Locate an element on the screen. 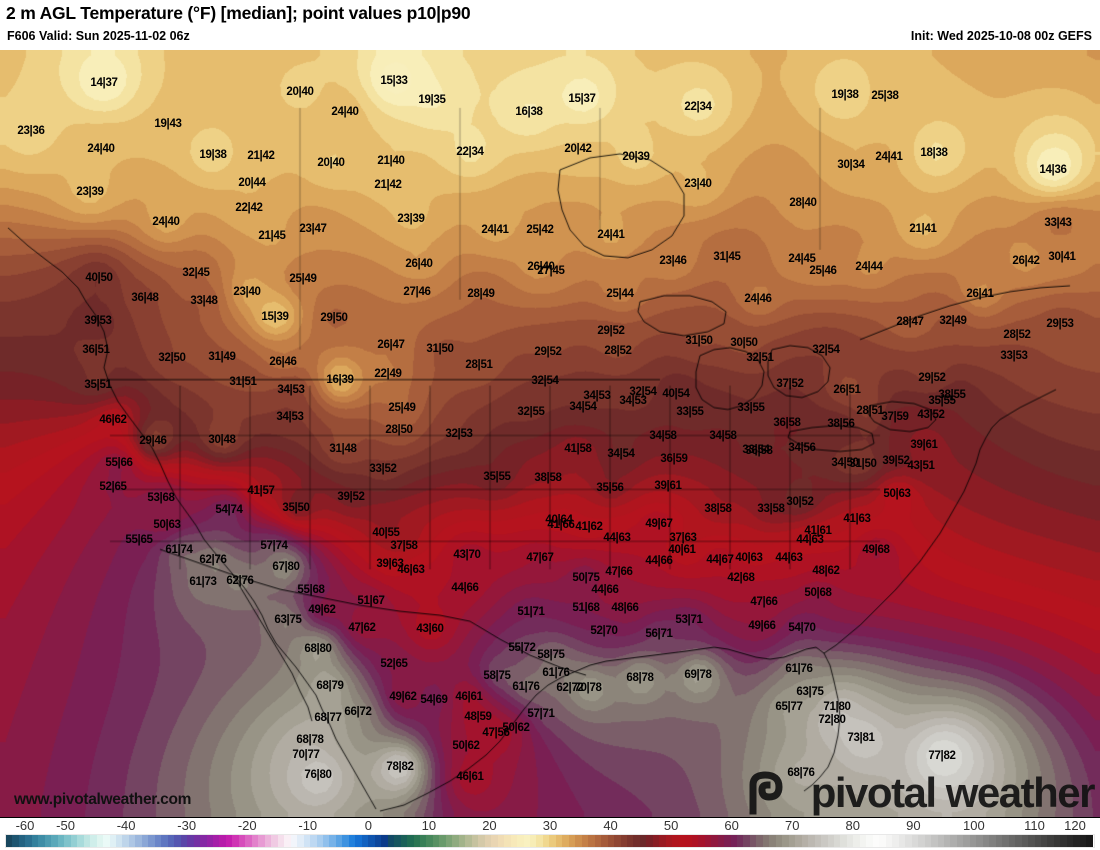  colorbar-tick: 30 is located at coordinates (550, 825).